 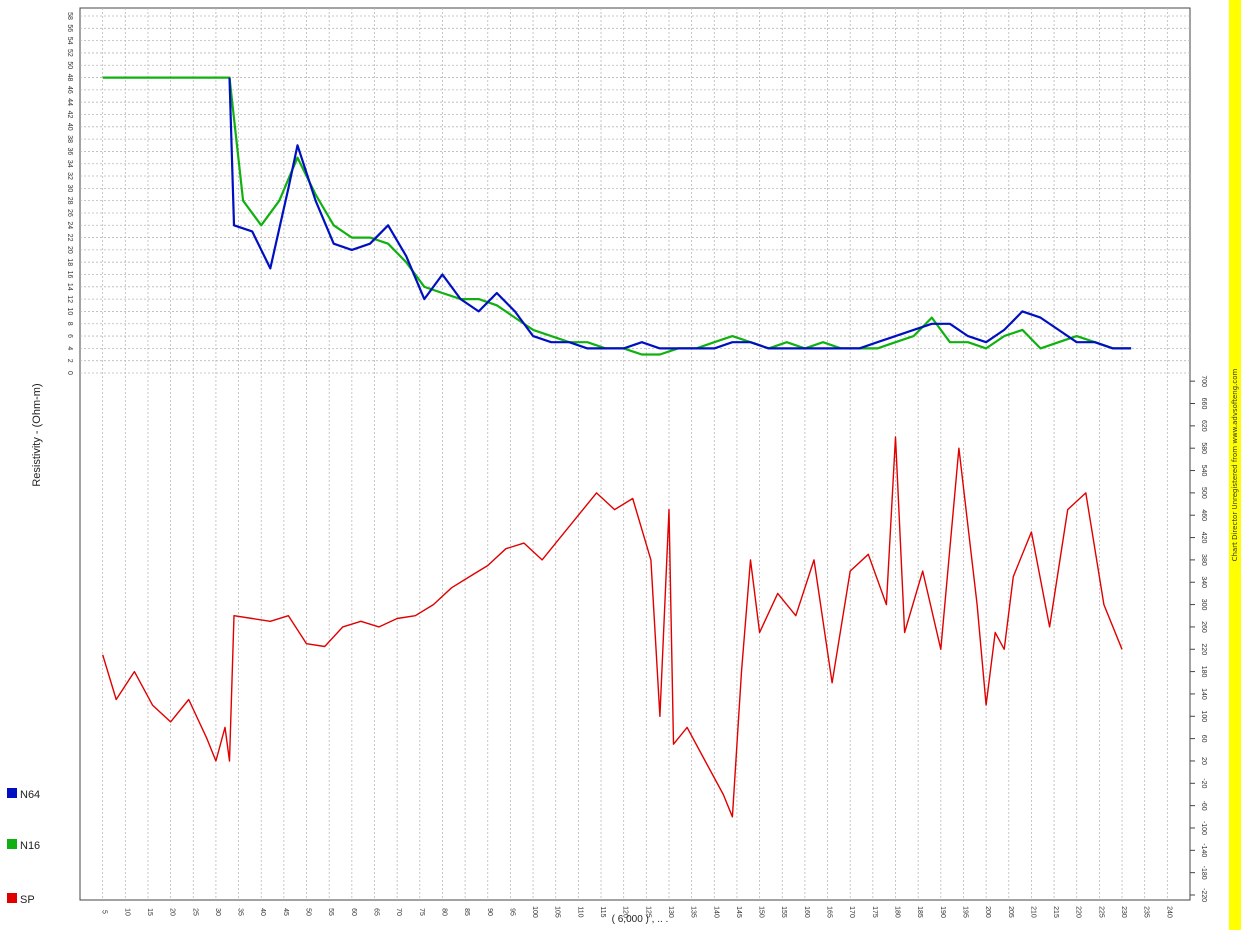 I want to click on depth-tick-label: 20, so click(x=172, y=912).